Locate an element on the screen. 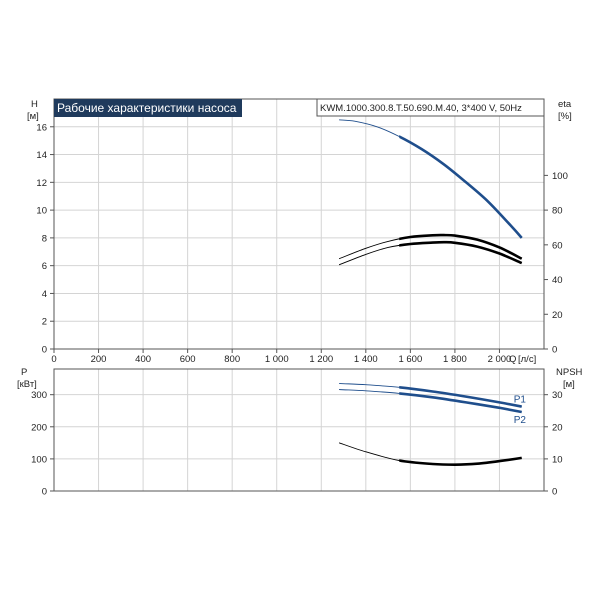 This screenshot has height=600, width=600. head-efficiency-series is located at coordinates (430, 192).